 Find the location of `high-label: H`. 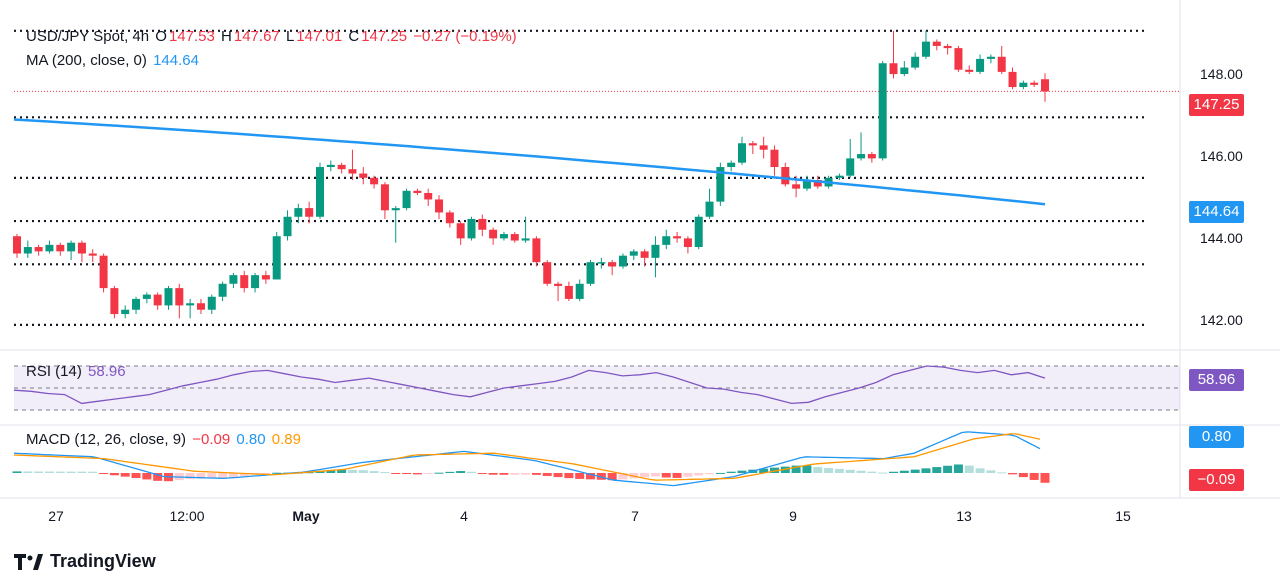

high-label: H is located at coordinates (226, 36).